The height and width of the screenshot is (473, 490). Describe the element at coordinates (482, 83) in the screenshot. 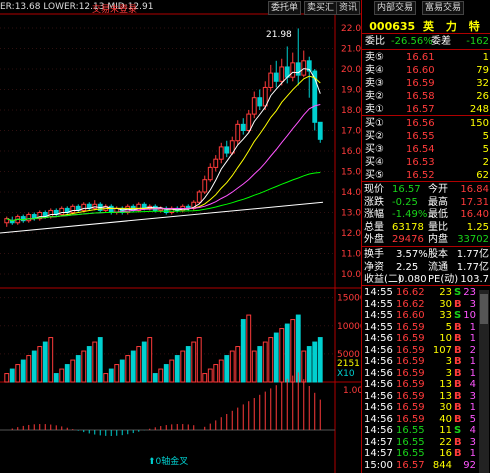

I see `ask-volume: 32` at that location.